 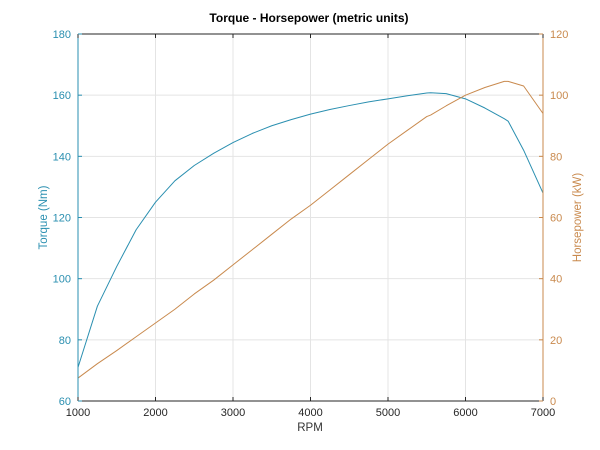 I want to click on x-tick-label: 4000, so click(x=310, y=413).